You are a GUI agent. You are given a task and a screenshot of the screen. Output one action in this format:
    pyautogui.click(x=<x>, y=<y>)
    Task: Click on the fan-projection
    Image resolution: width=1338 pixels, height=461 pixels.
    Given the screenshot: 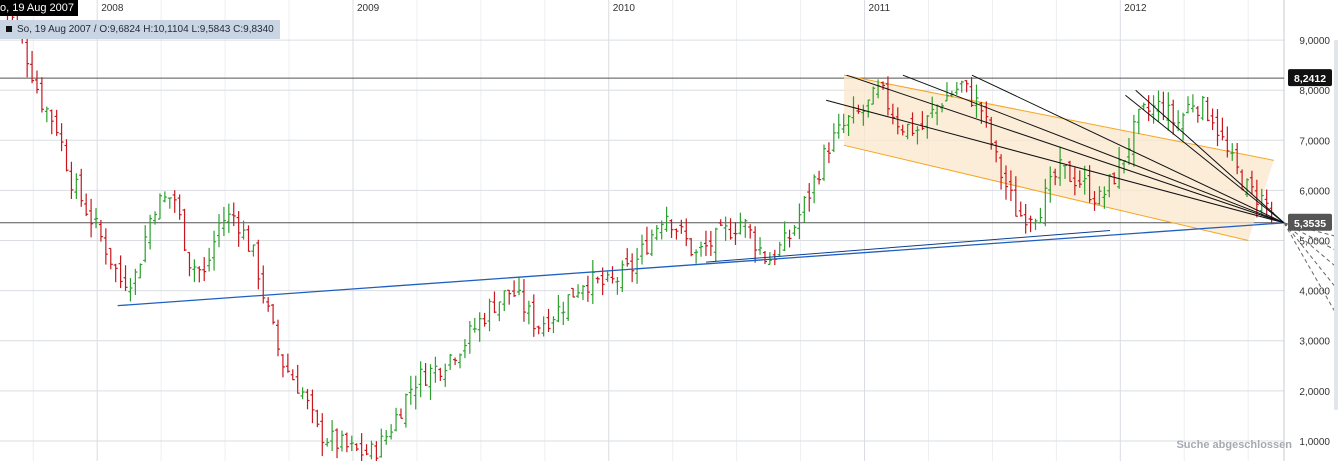 What is the action you would take?
    pyautogui.click(x=1310, y=270)
    